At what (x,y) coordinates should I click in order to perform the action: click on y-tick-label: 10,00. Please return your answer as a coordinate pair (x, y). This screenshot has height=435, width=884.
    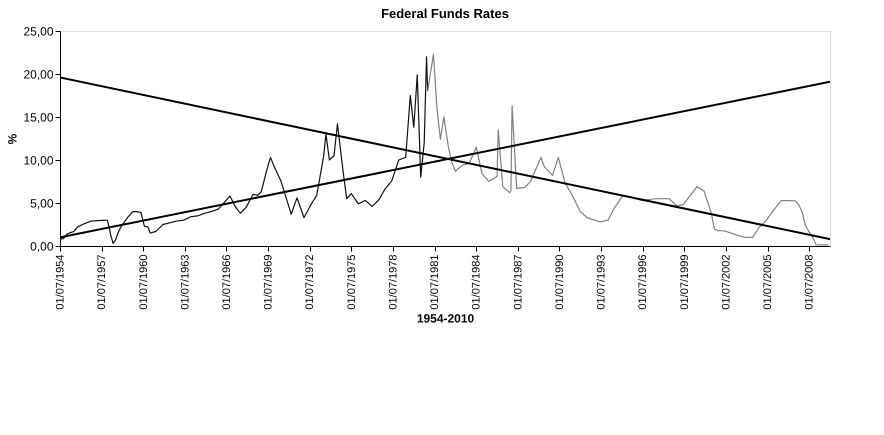
    Looking at the image, I should click on (38, 161).